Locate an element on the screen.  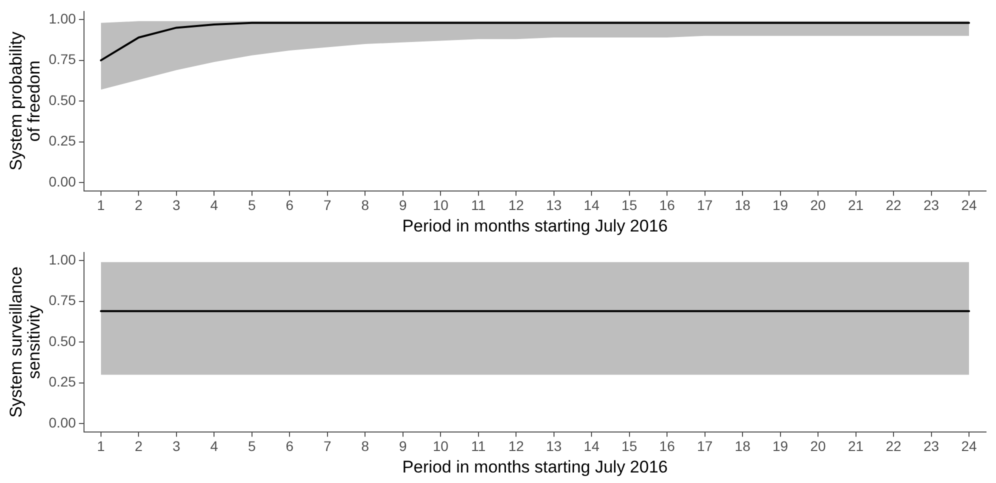
y-axis-title: System surveillance sensitivity is located at coordinates (25, 342).